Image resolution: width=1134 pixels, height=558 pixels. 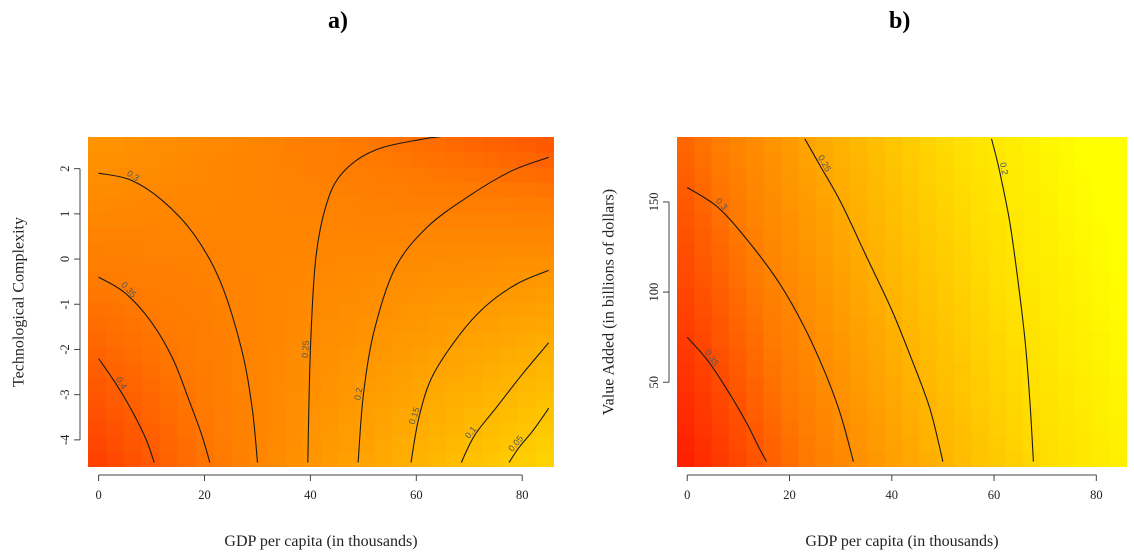 I want to click on y-tick-label: -3, so click(x=65, y=394).